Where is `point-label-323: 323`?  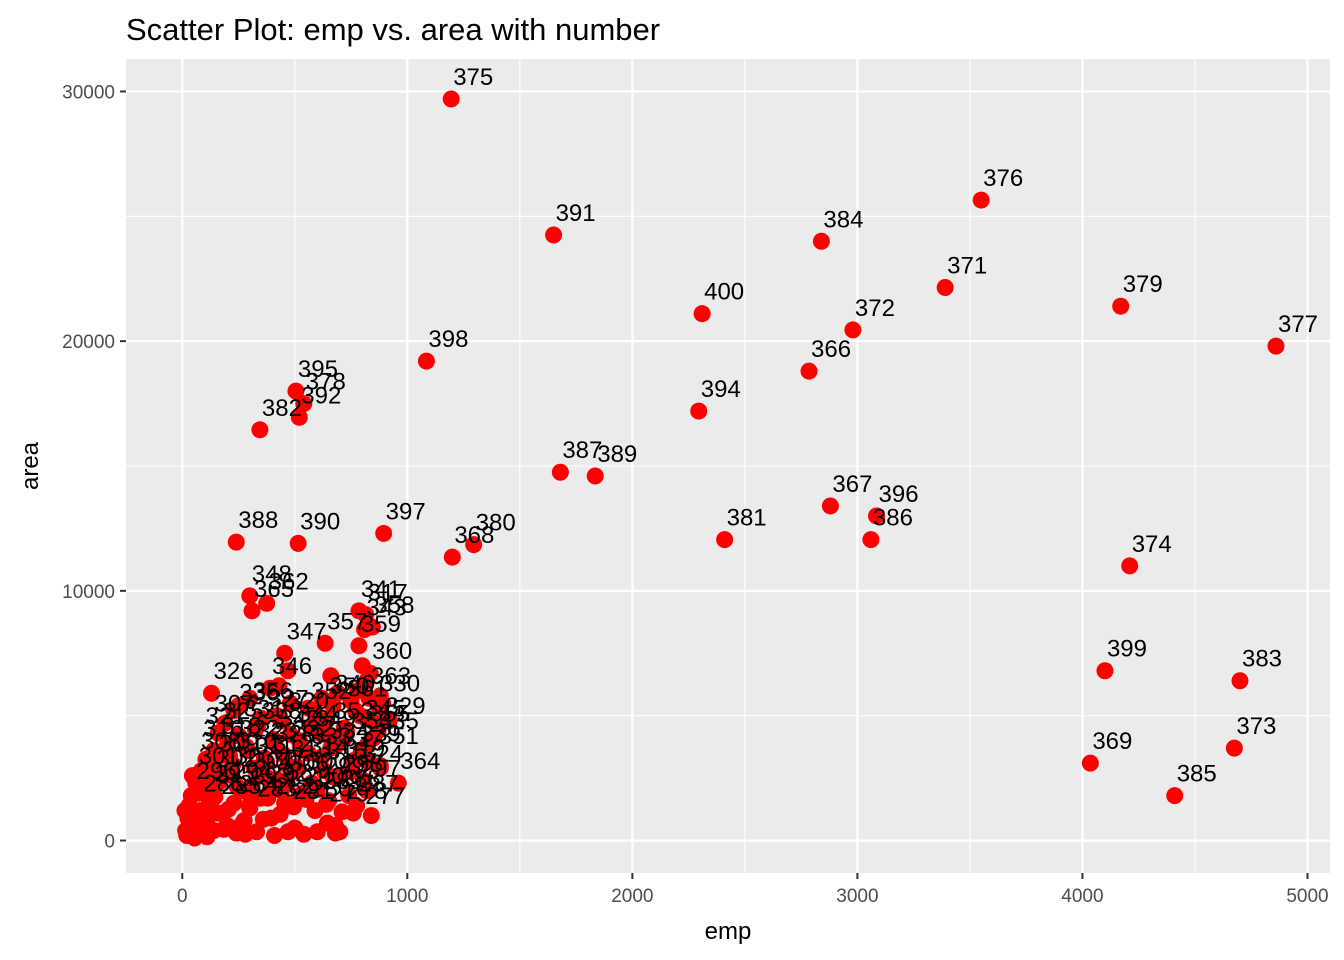
point-label-323: 323 is located at coordinates (277, 731).